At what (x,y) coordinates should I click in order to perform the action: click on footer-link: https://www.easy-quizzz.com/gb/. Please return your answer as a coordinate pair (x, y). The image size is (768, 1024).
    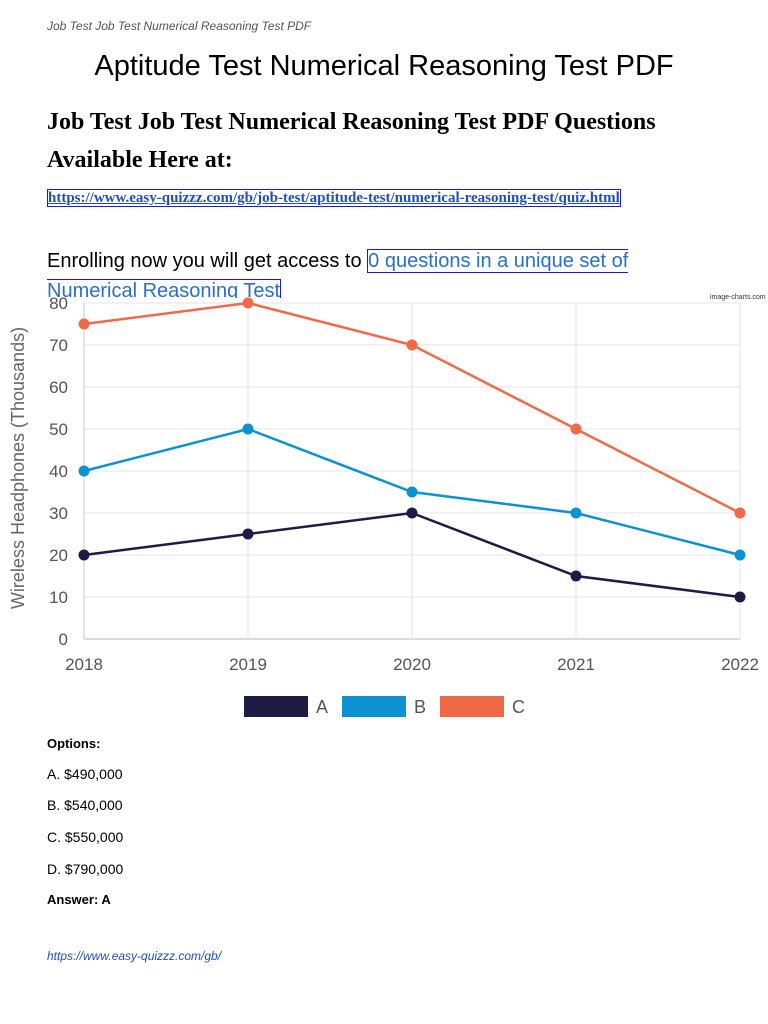
    Looking at the image, I should click on (134, 956).